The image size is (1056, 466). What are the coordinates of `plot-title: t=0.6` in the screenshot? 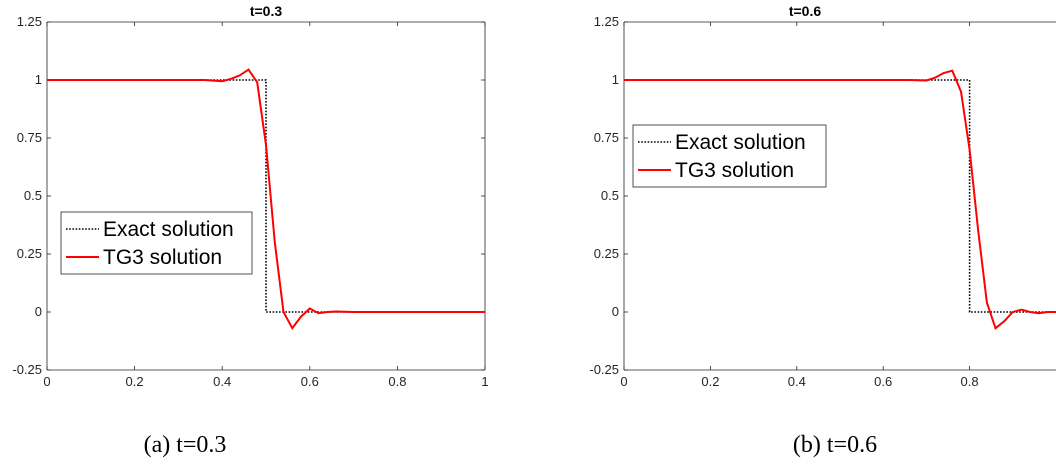 It's located at (805, 11).